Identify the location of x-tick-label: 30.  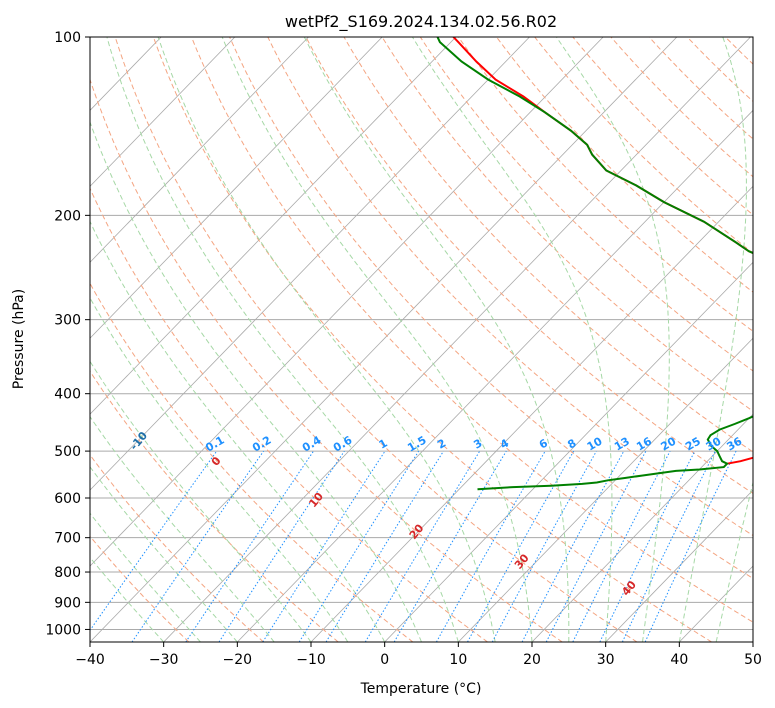
(606, 660).